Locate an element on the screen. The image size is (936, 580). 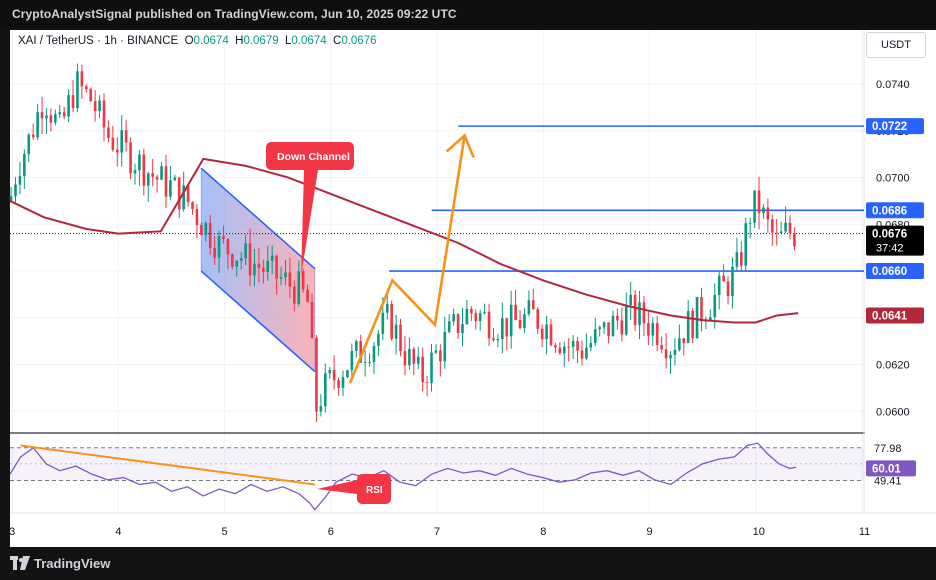
channel-fill is located at coordinates (258, 270).